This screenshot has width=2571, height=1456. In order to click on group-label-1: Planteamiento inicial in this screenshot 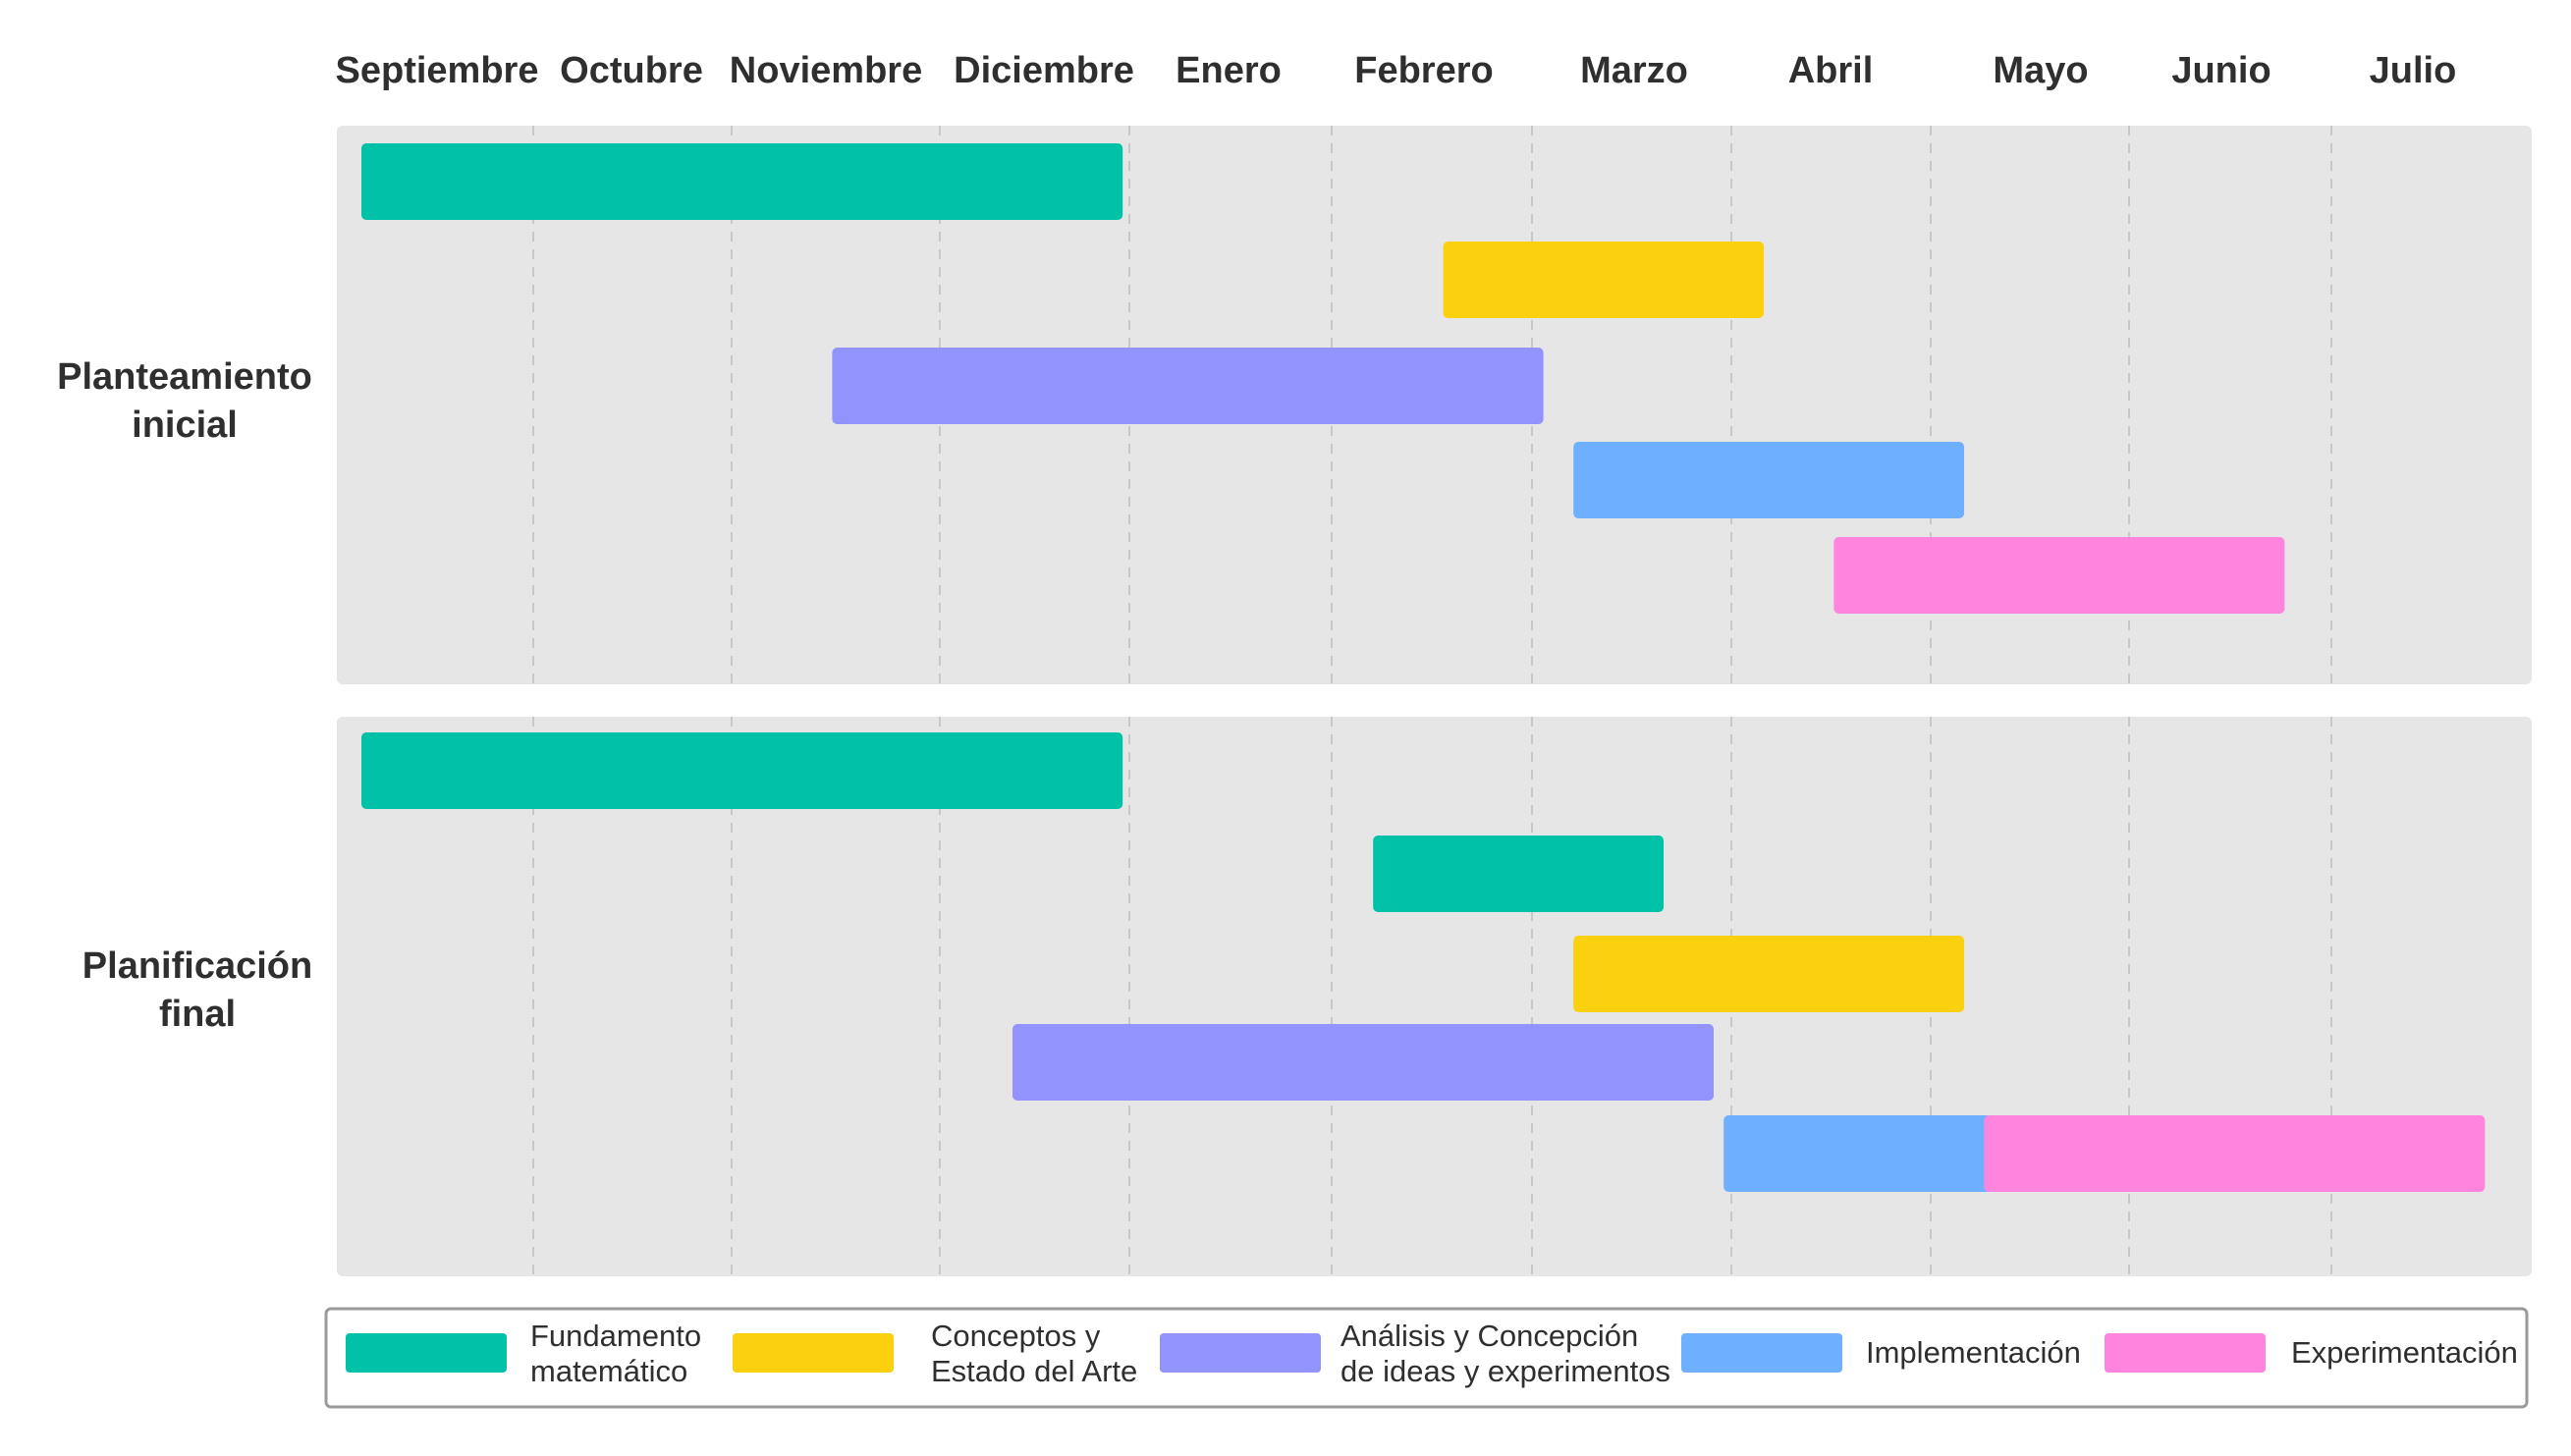, I will do `click(184, 401)`.